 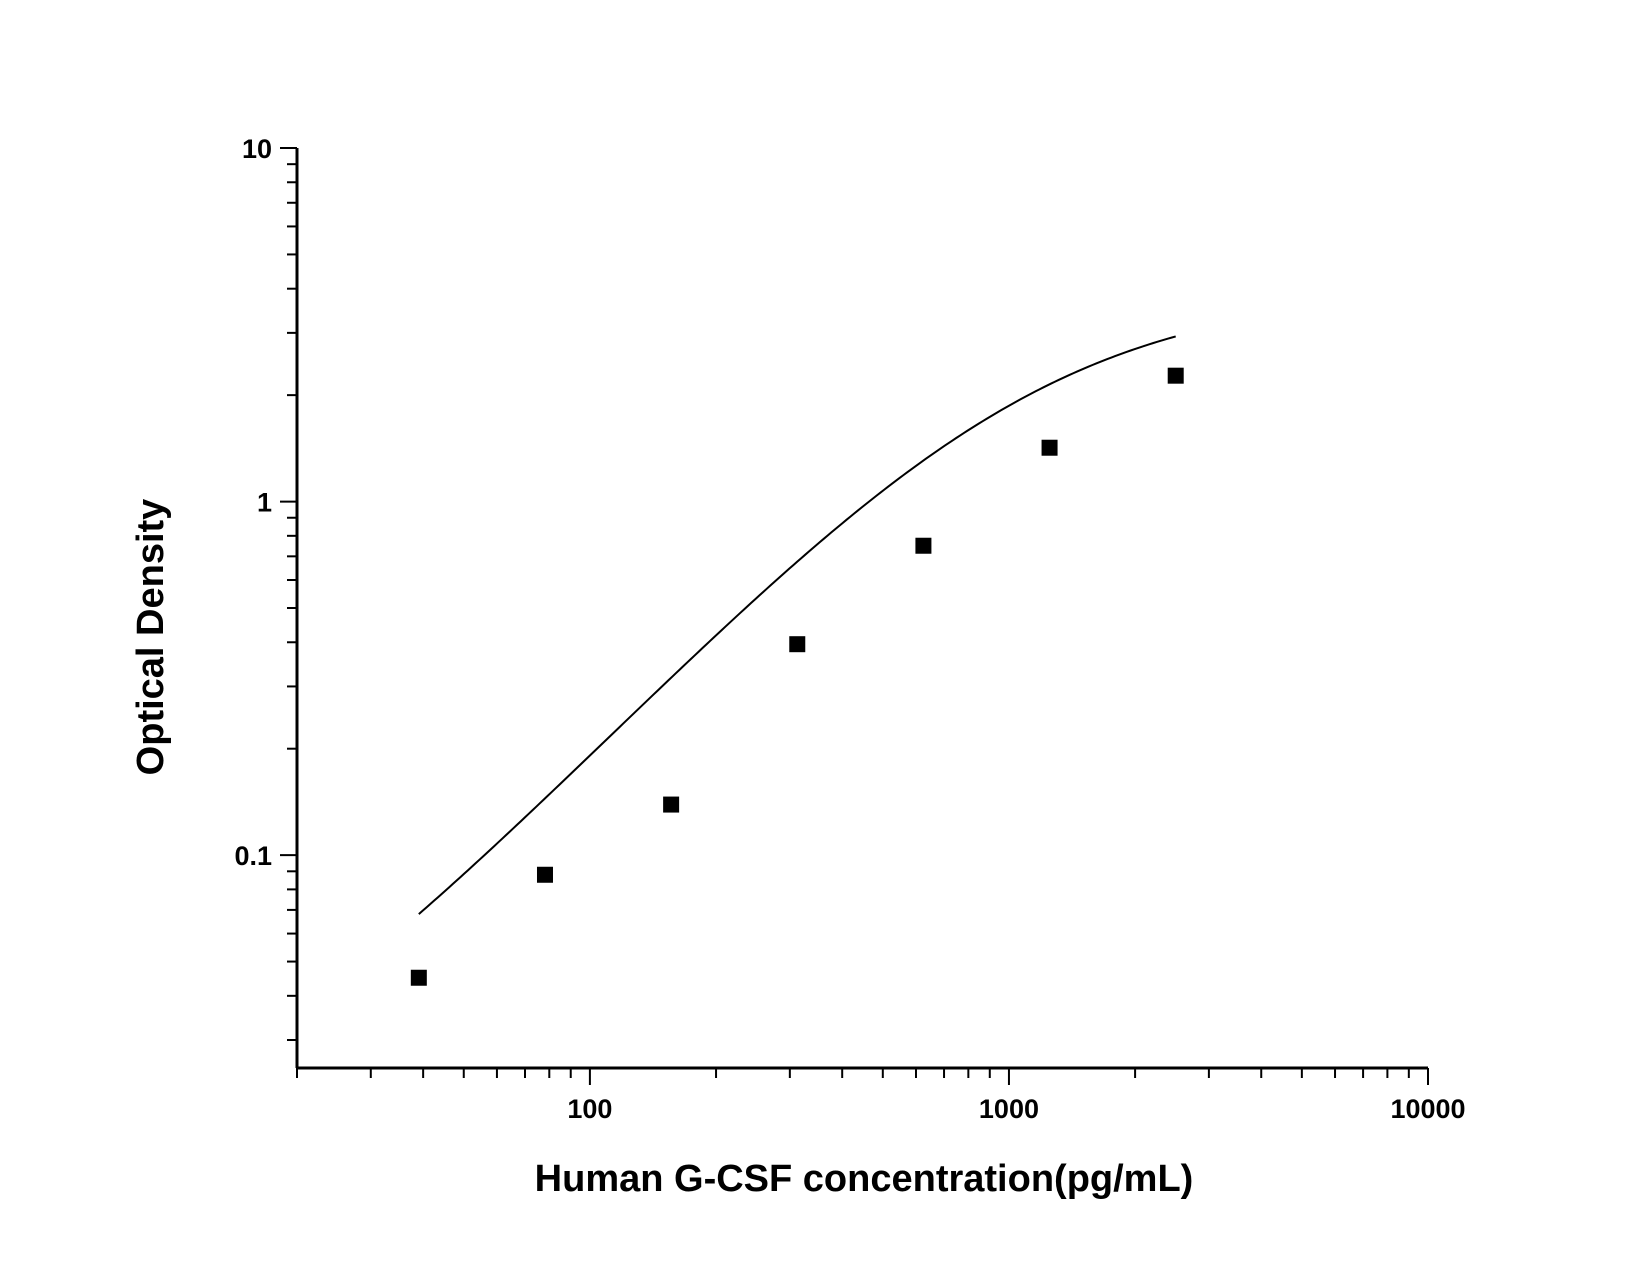 I want to click on y-tick-label: 0.1, so click(x=253, y=856).